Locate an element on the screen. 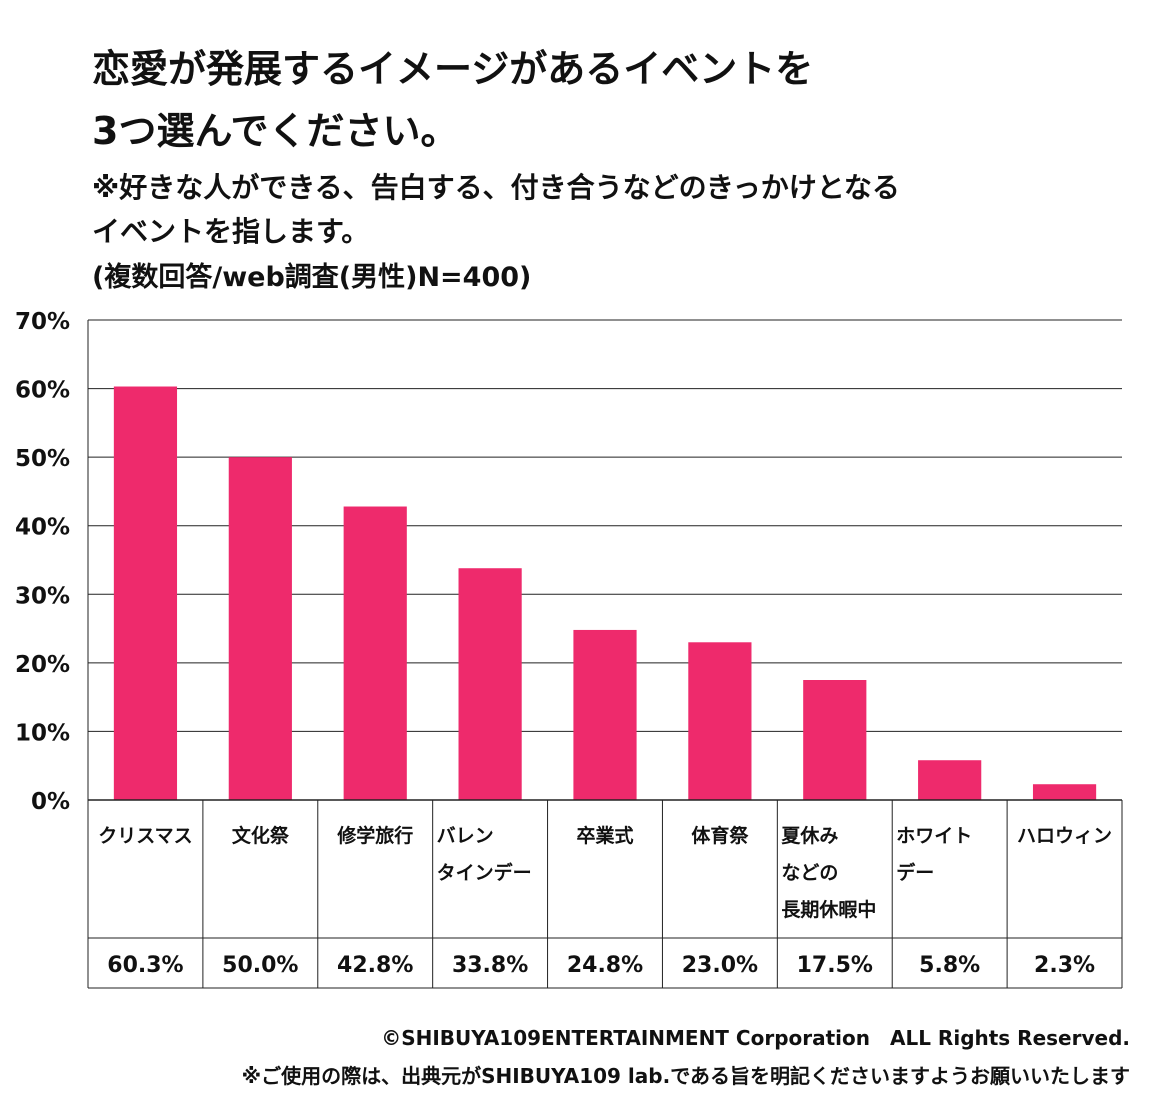  value-label: 42.8% is located at coordinates (375, 965).